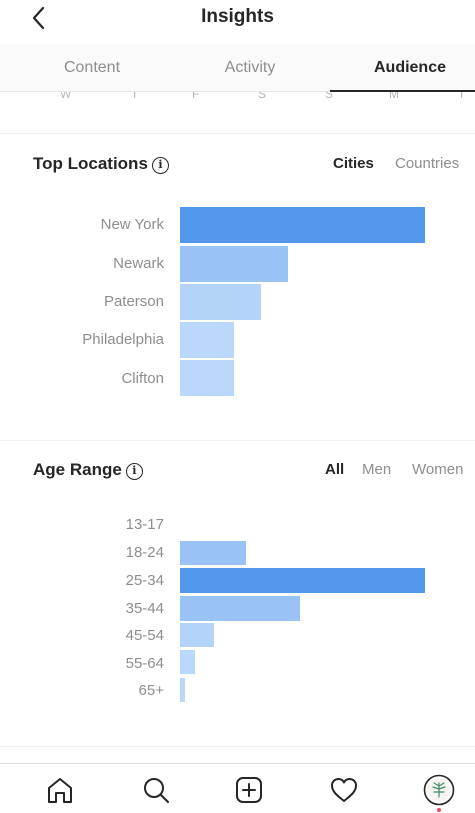 This screenshot has width=475, height=813. What do you see at coordinates (144, 635) in the screenshot?
I see `age-label: 45-54` at bounding box center [144, 635].